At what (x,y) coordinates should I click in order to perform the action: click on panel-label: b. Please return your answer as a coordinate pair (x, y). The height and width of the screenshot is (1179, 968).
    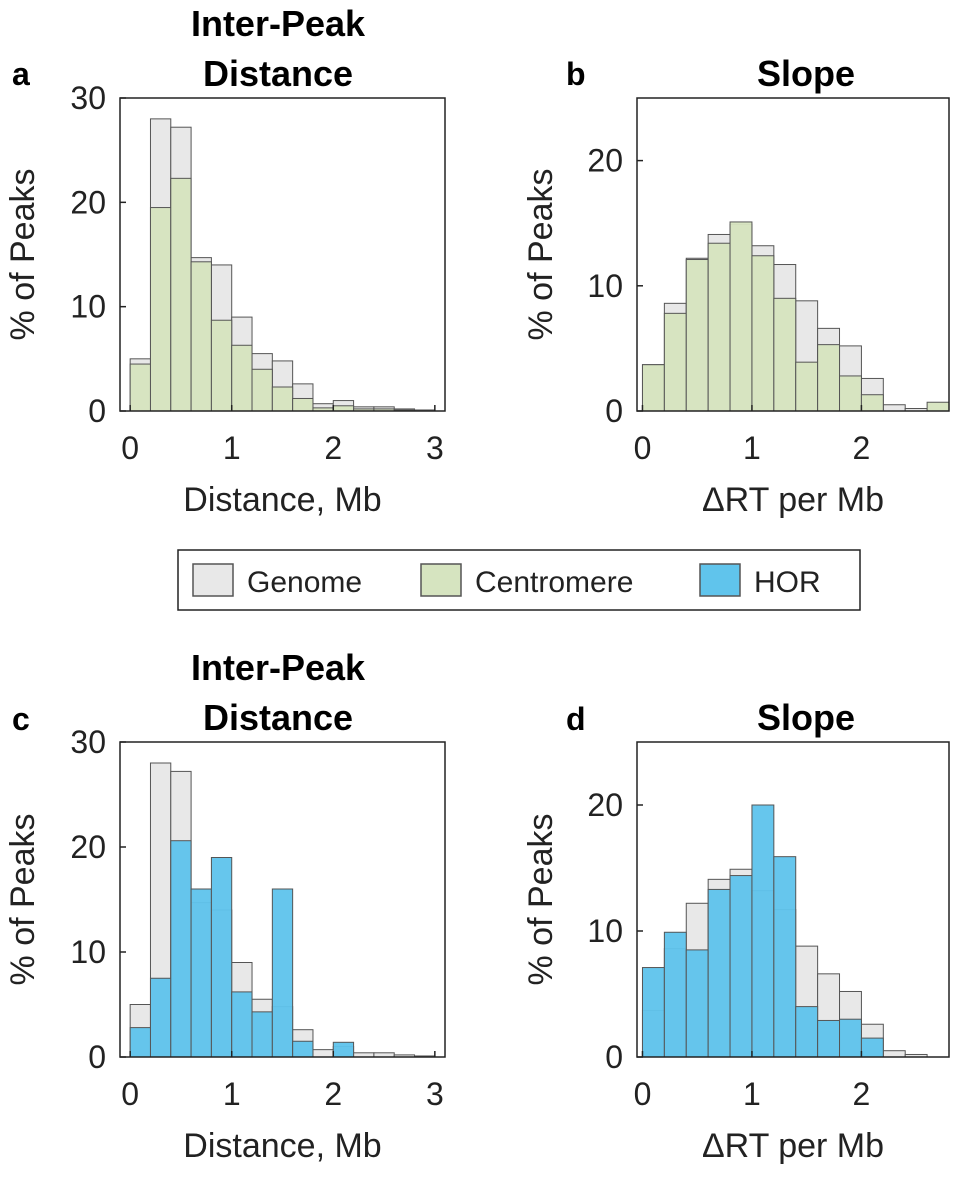
    Looking at the image, I should click on (576, 74).